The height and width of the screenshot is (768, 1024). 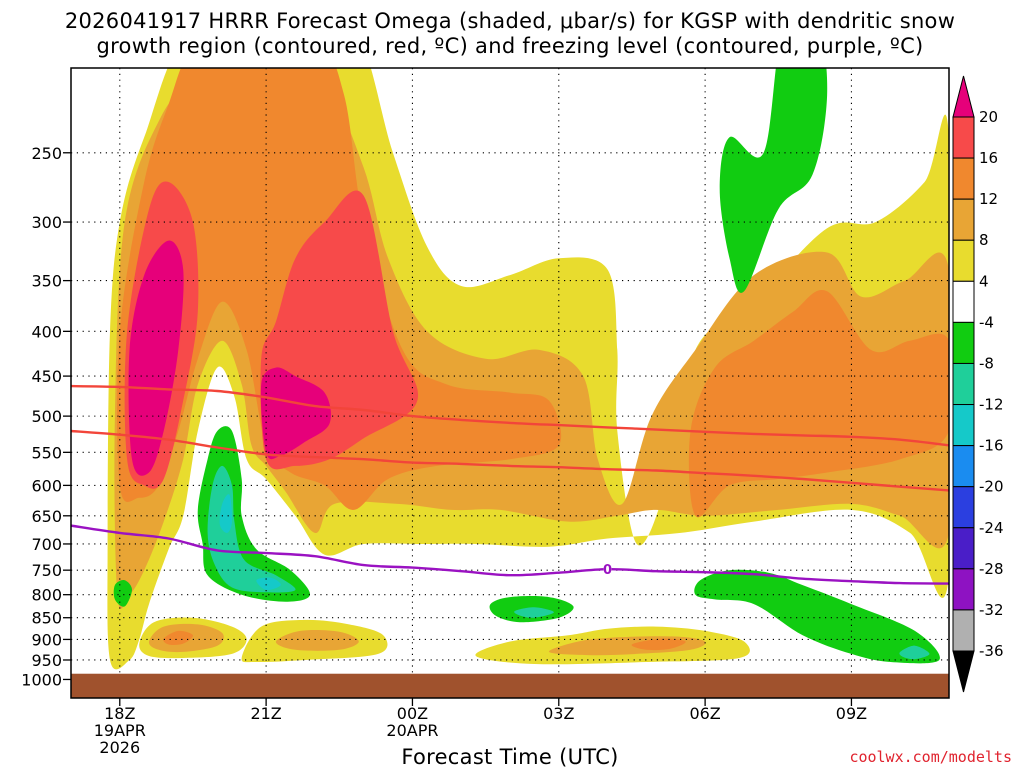 I want to click on x-tick-label-18-2: 2026, so click(x=119, y=747).